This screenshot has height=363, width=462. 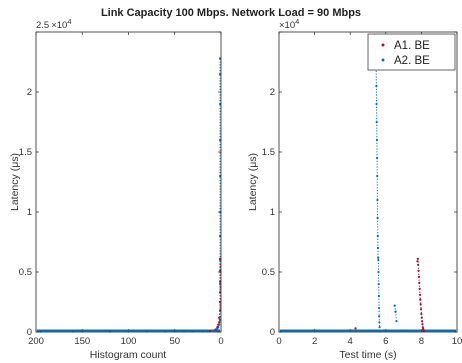 What do you see at coordinates (272, 332) in the screenshot?
I see `right-ytick-label: 0` at bounding box center [272, 332].